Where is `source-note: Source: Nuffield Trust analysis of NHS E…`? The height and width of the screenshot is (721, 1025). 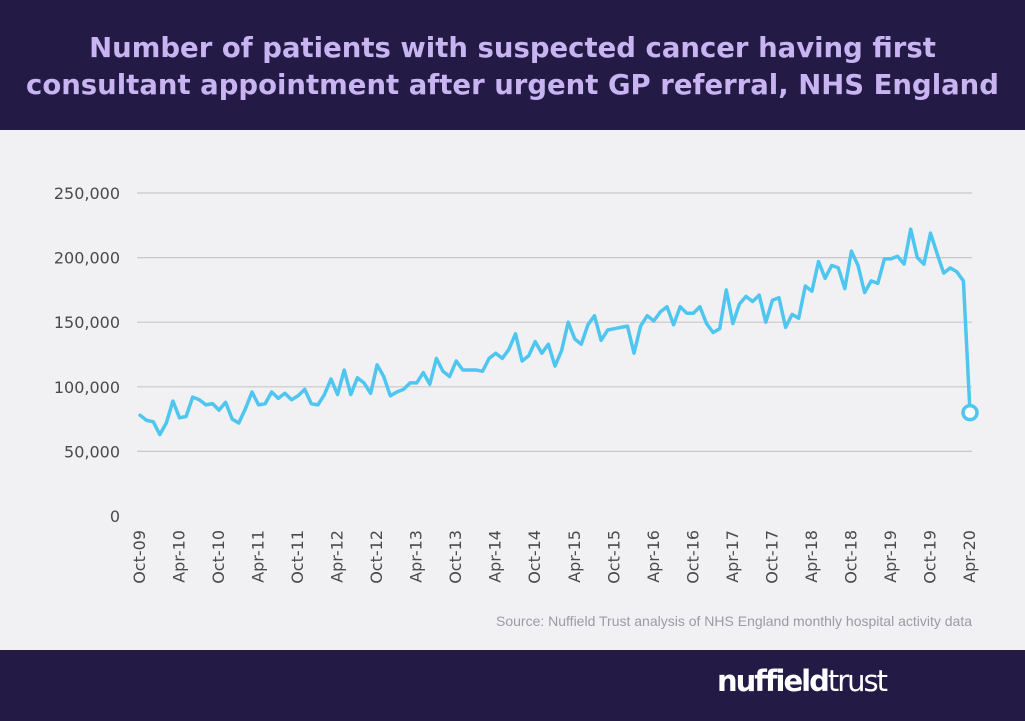 source-note: Source: Nuffield Trust analysis of NHS E… is located at coordinates (734, 621).